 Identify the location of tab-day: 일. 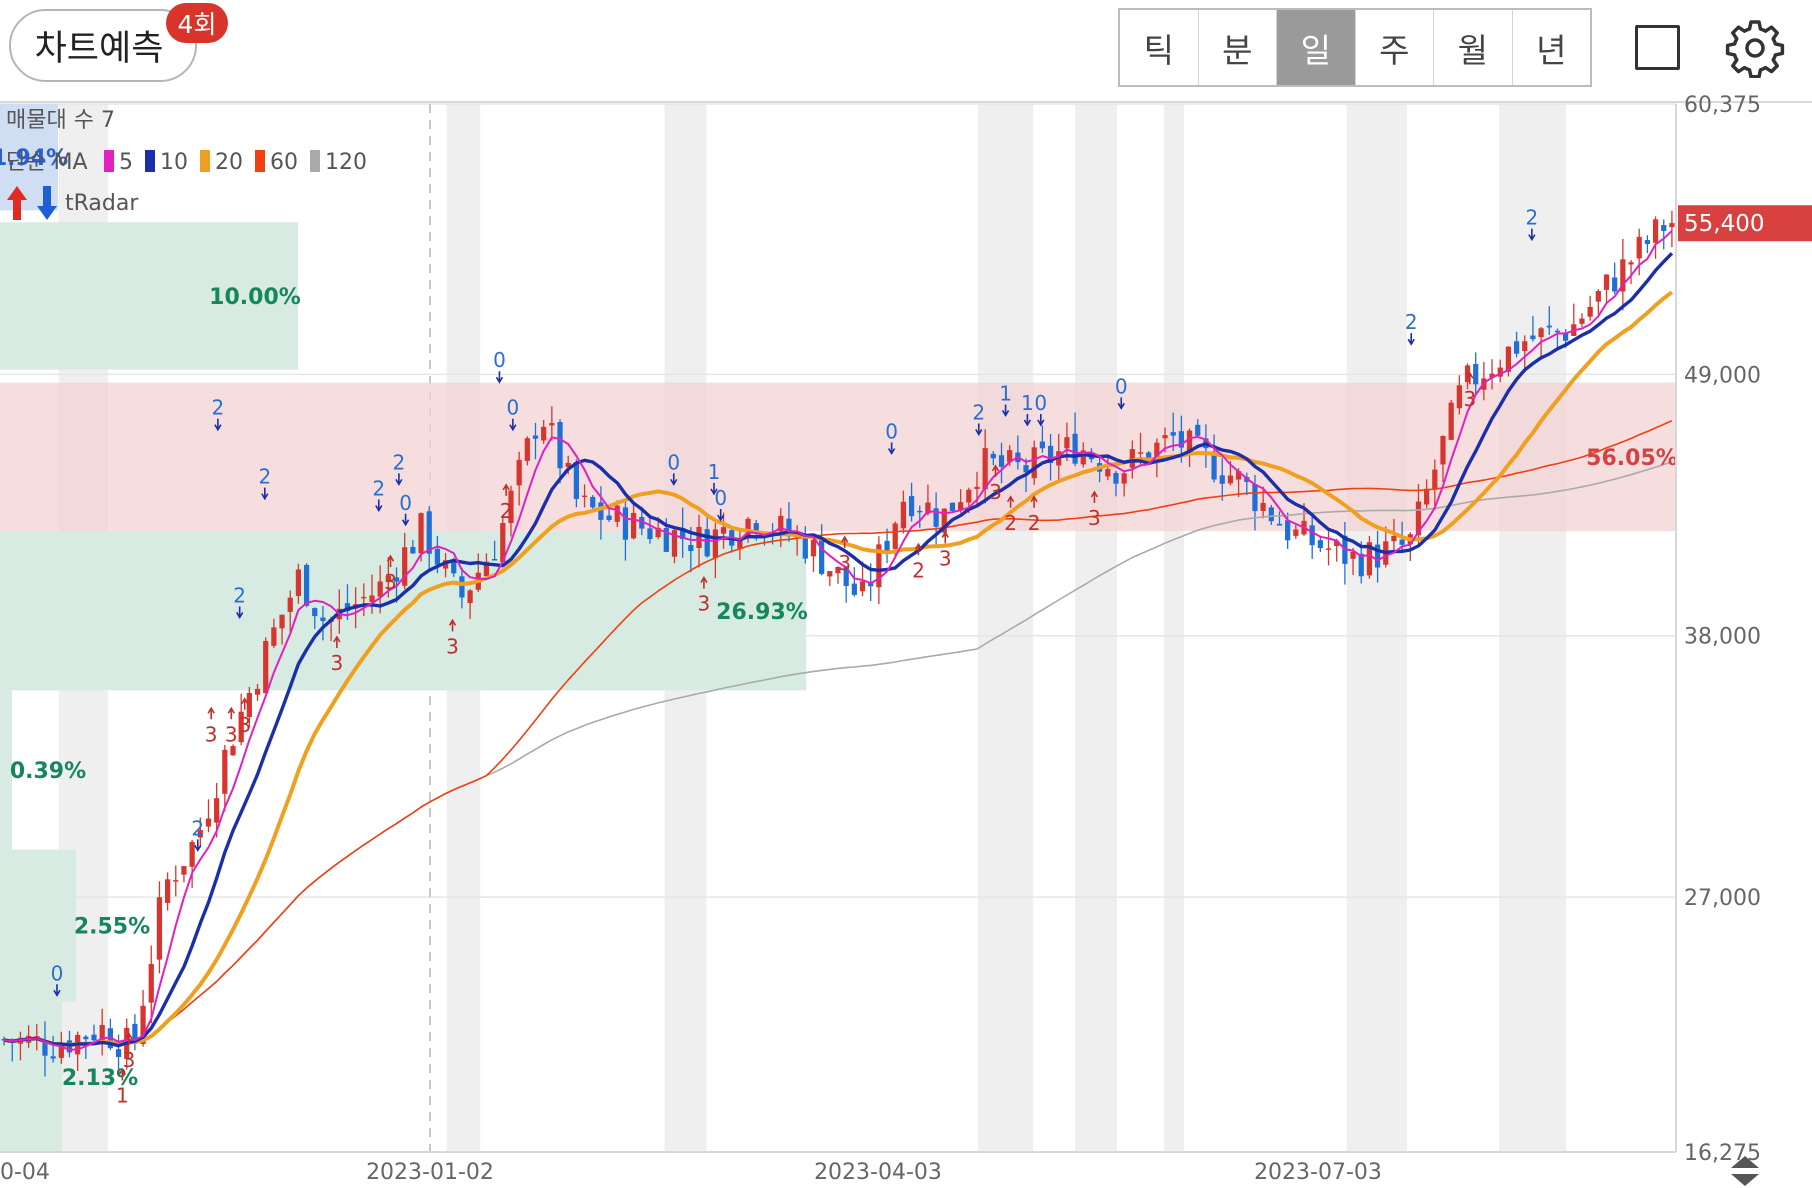
(1316, 47).